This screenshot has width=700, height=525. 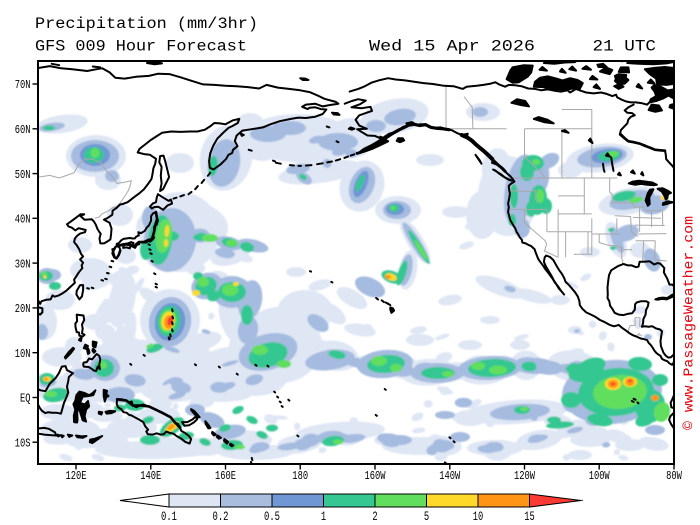 What do you see at coordinates (23, 130) in the screenshot?
I see `svg-text: 60N` at bounding box center [23, 130].